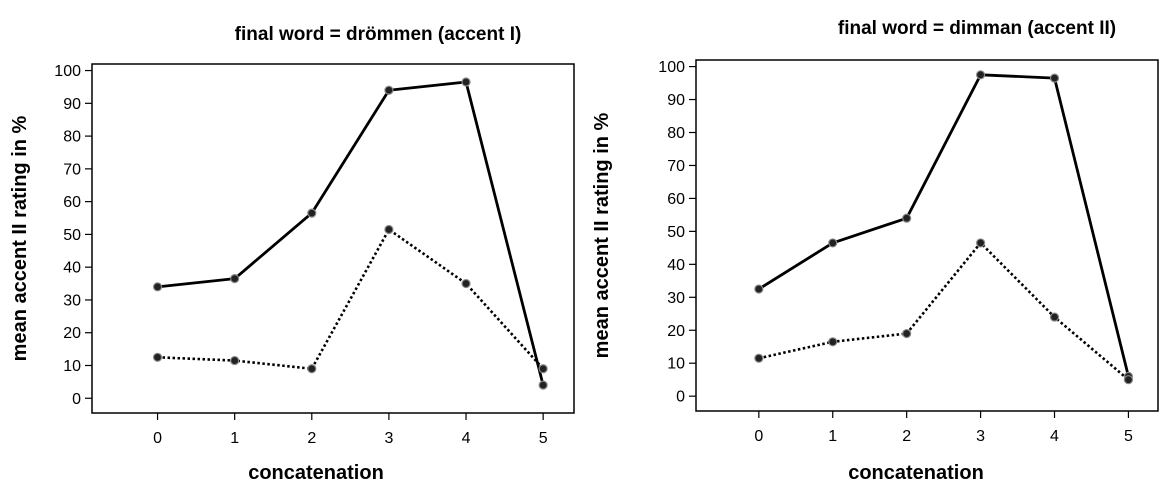 The image size is (1163, 486). Describe the element at coordinates (378, 34) in the screenshot. I see `chart-title: final word = drömmen (accent I)` at that location.